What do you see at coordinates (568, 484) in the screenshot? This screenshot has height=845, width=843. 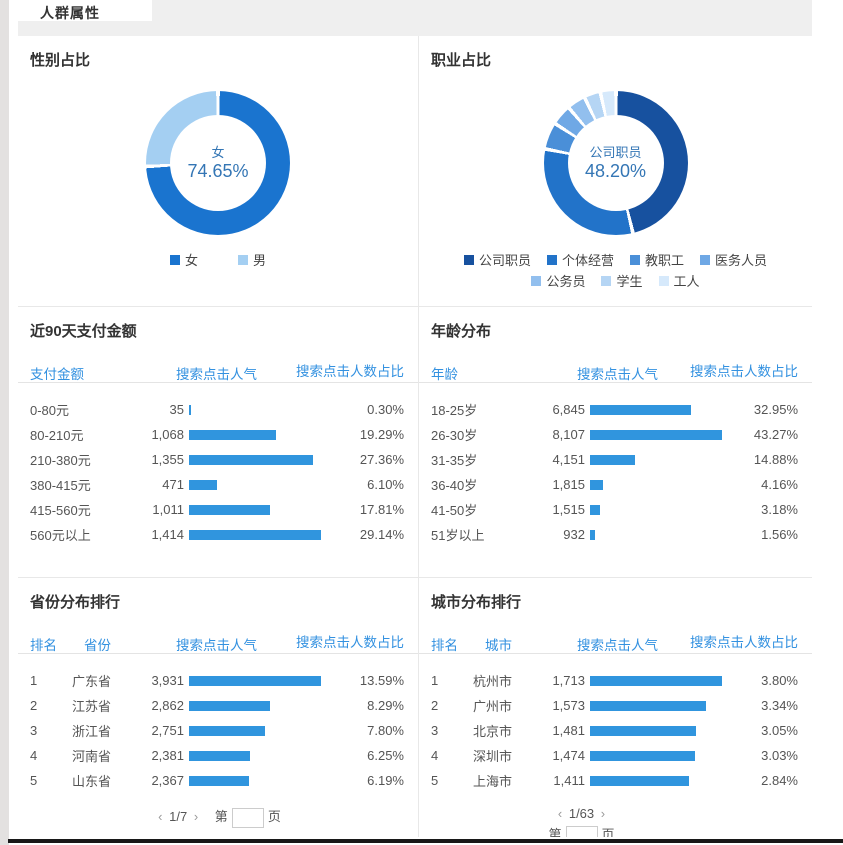 I see `row-value: 1,815` at bounding box center [568, 484].